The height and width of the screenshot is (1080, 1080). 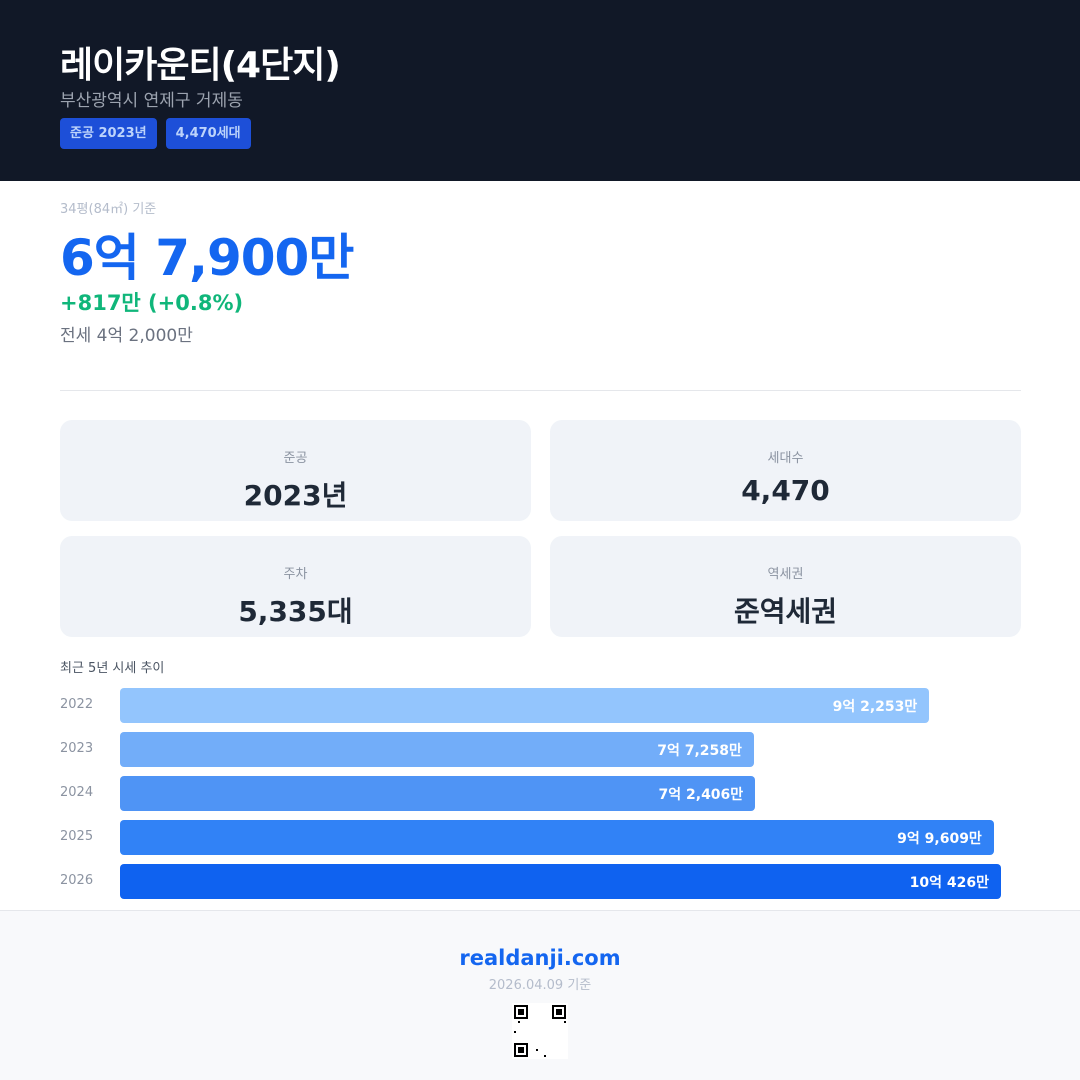 I want to click on bar-2025: 9억 9,609만, so click(x=557, y=837).